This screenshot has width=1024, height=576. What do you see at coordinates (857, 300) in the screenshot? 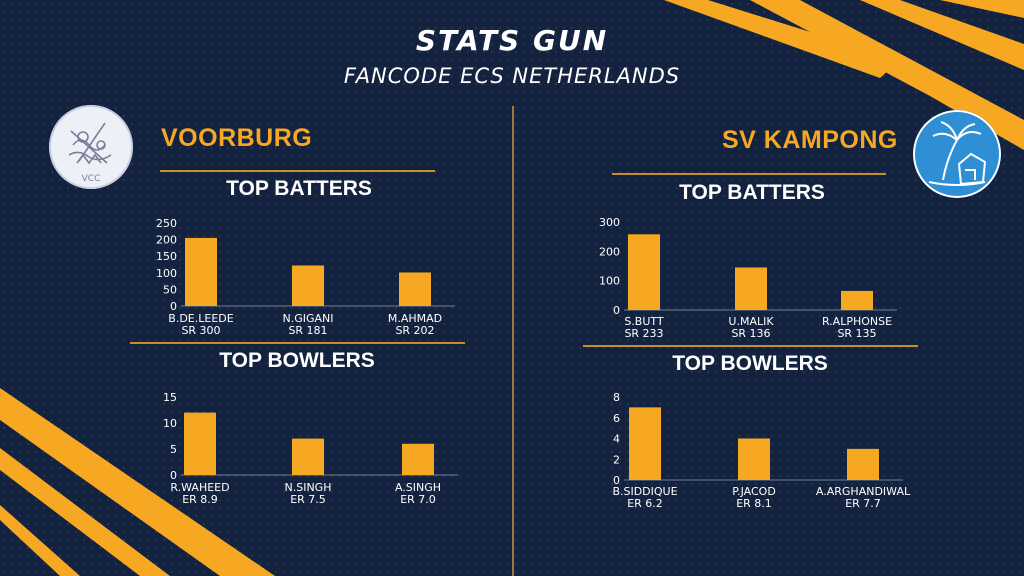
I see `bar-r-alphonse` at bounding box center [857, 300].